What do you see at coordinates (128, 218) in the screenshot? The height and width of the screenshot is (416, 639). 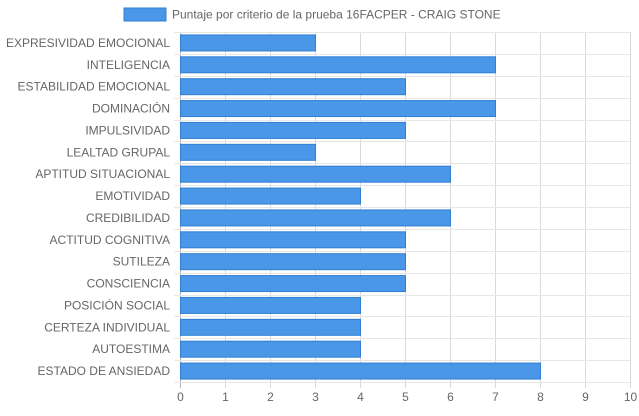 I see `category-label: CREDIBILIDAD` at bounding box center [128, 218].